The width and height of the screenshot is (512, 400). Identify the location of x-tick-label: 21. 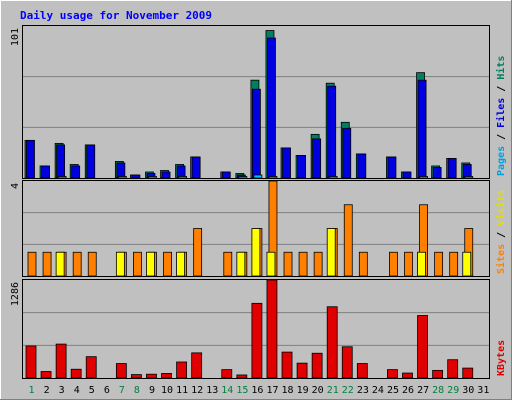
(333, 390).